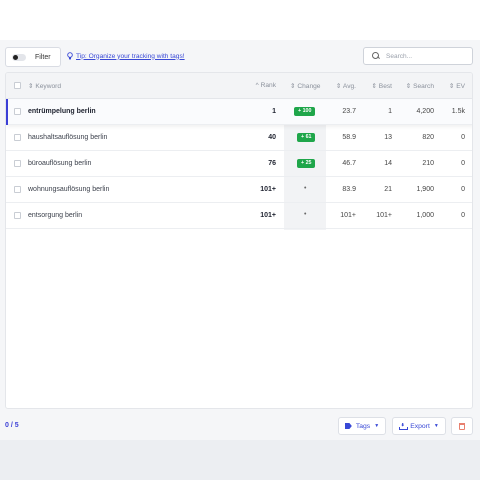 The height and width of the screenshot is (480, 480). I want to click on change-badge: + 100, so click(305, 111).